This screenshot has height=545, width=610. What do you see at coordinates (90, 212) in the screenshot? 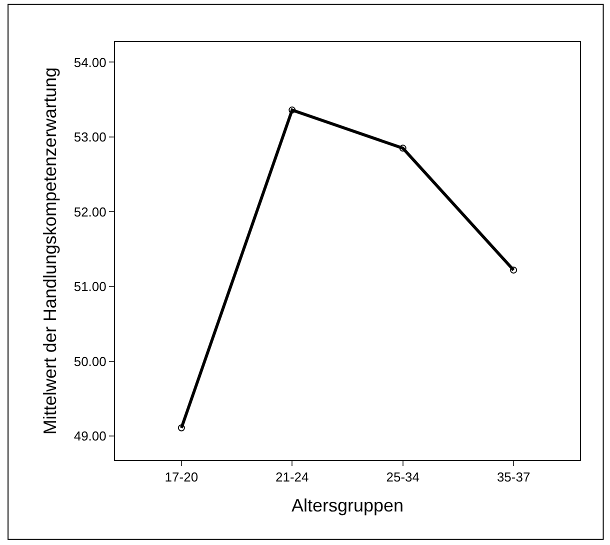
I see `y-tick-label: 52.00` at bounding box center [90, 212].